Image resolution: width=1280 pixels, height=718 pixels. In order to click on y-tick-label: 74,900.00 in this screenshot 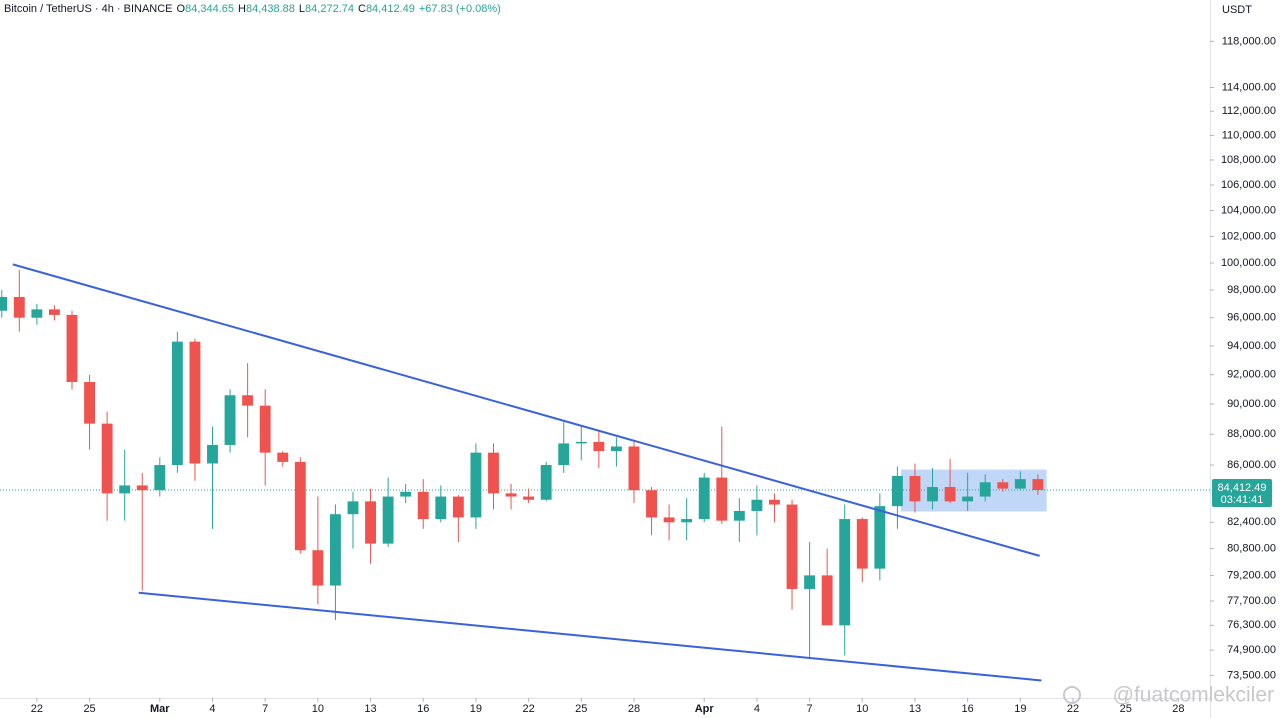, I will do `click(1251, 650)`.